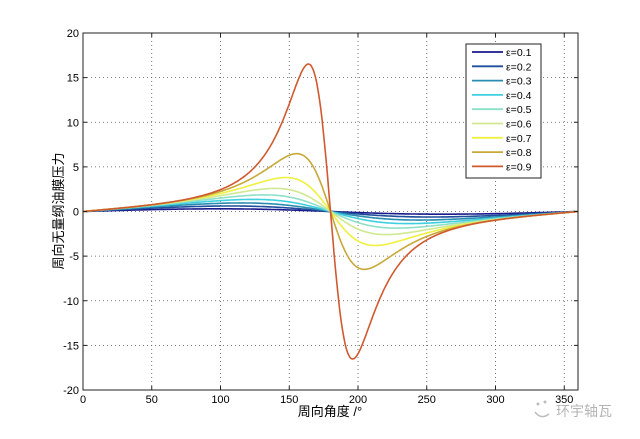 This screenshot has width=640, height=439. What do you see at coordinates (584, 411) in the screenshot?
I see `watermark-text: 环宇轴瓦` at bounding box center [584, 411].